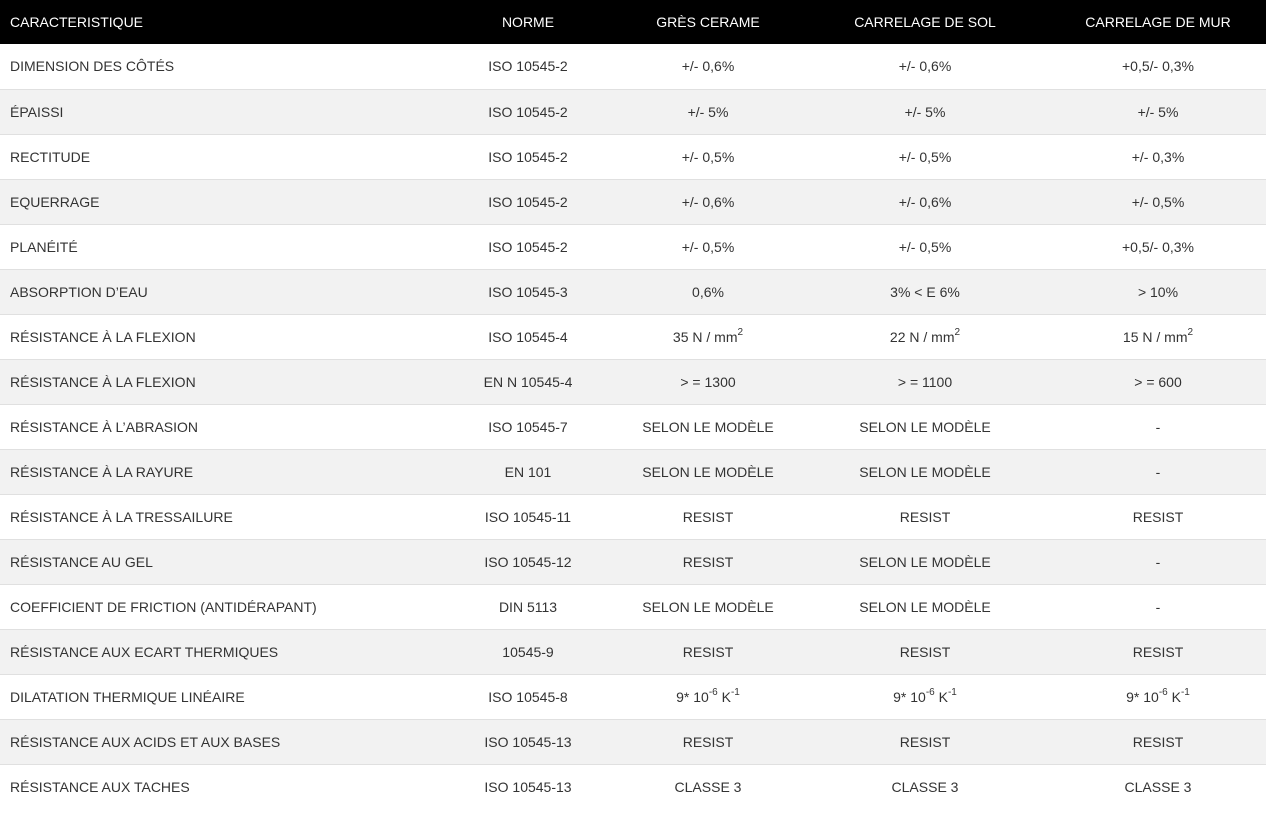  What do you see at coordinates (925, 381) in the screenshot?
I see `value-cell: > = 1100` at bounding box center [925, 381].